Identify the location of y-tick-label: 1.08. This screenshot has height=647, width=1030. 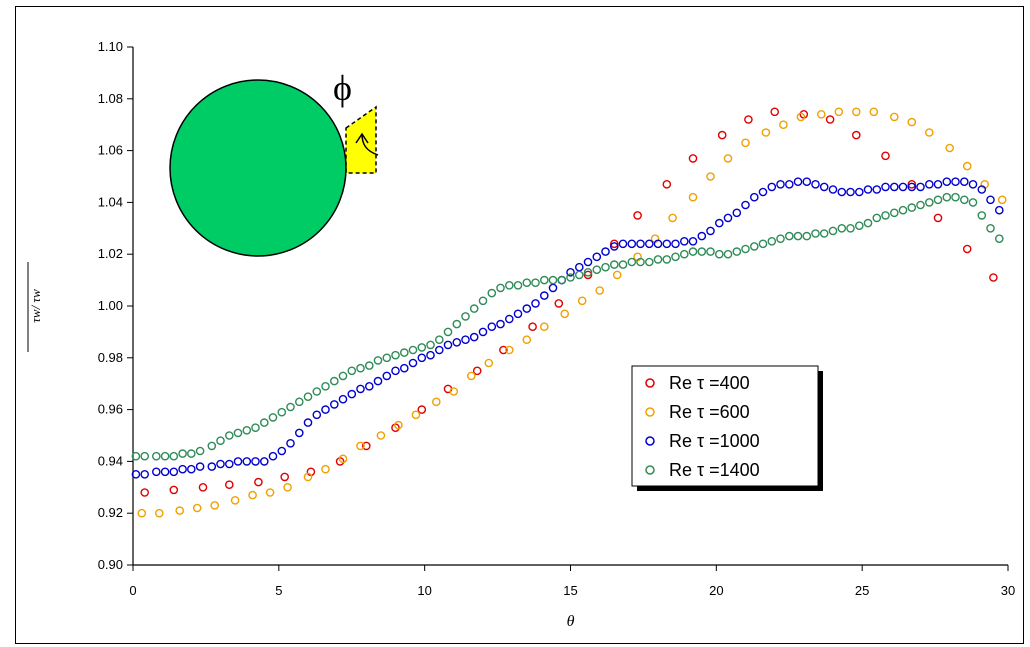
(110, 98).